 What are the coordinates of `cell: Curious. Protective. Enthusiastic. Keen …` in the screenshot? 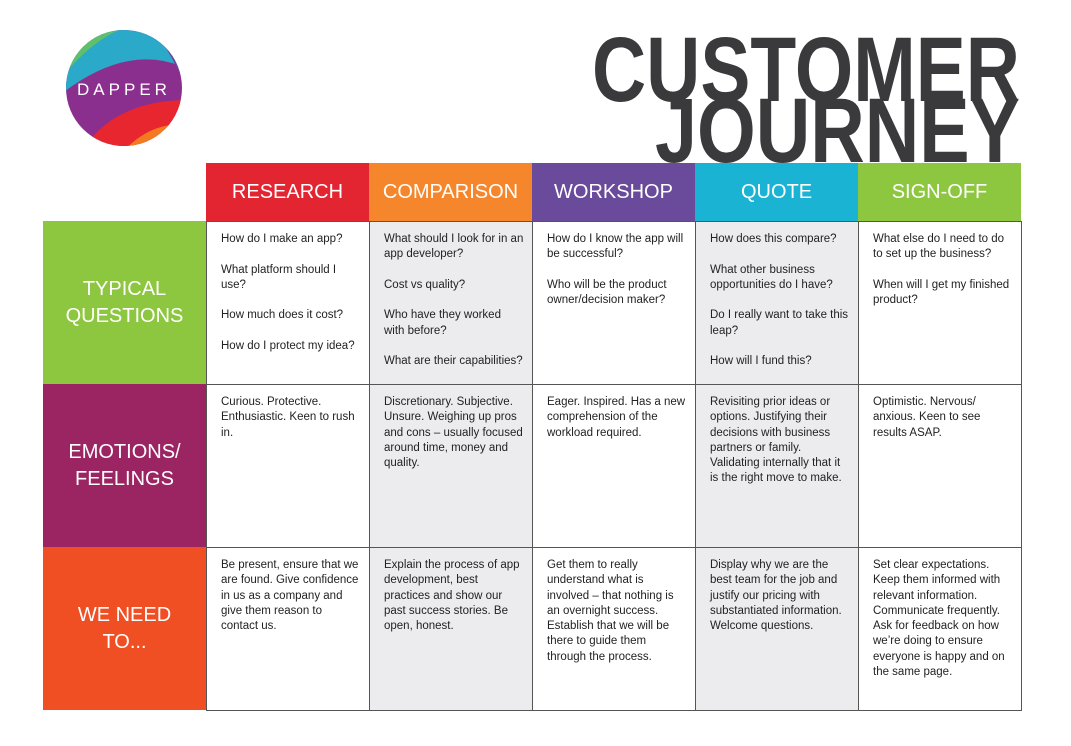 It's located at (288, 466).